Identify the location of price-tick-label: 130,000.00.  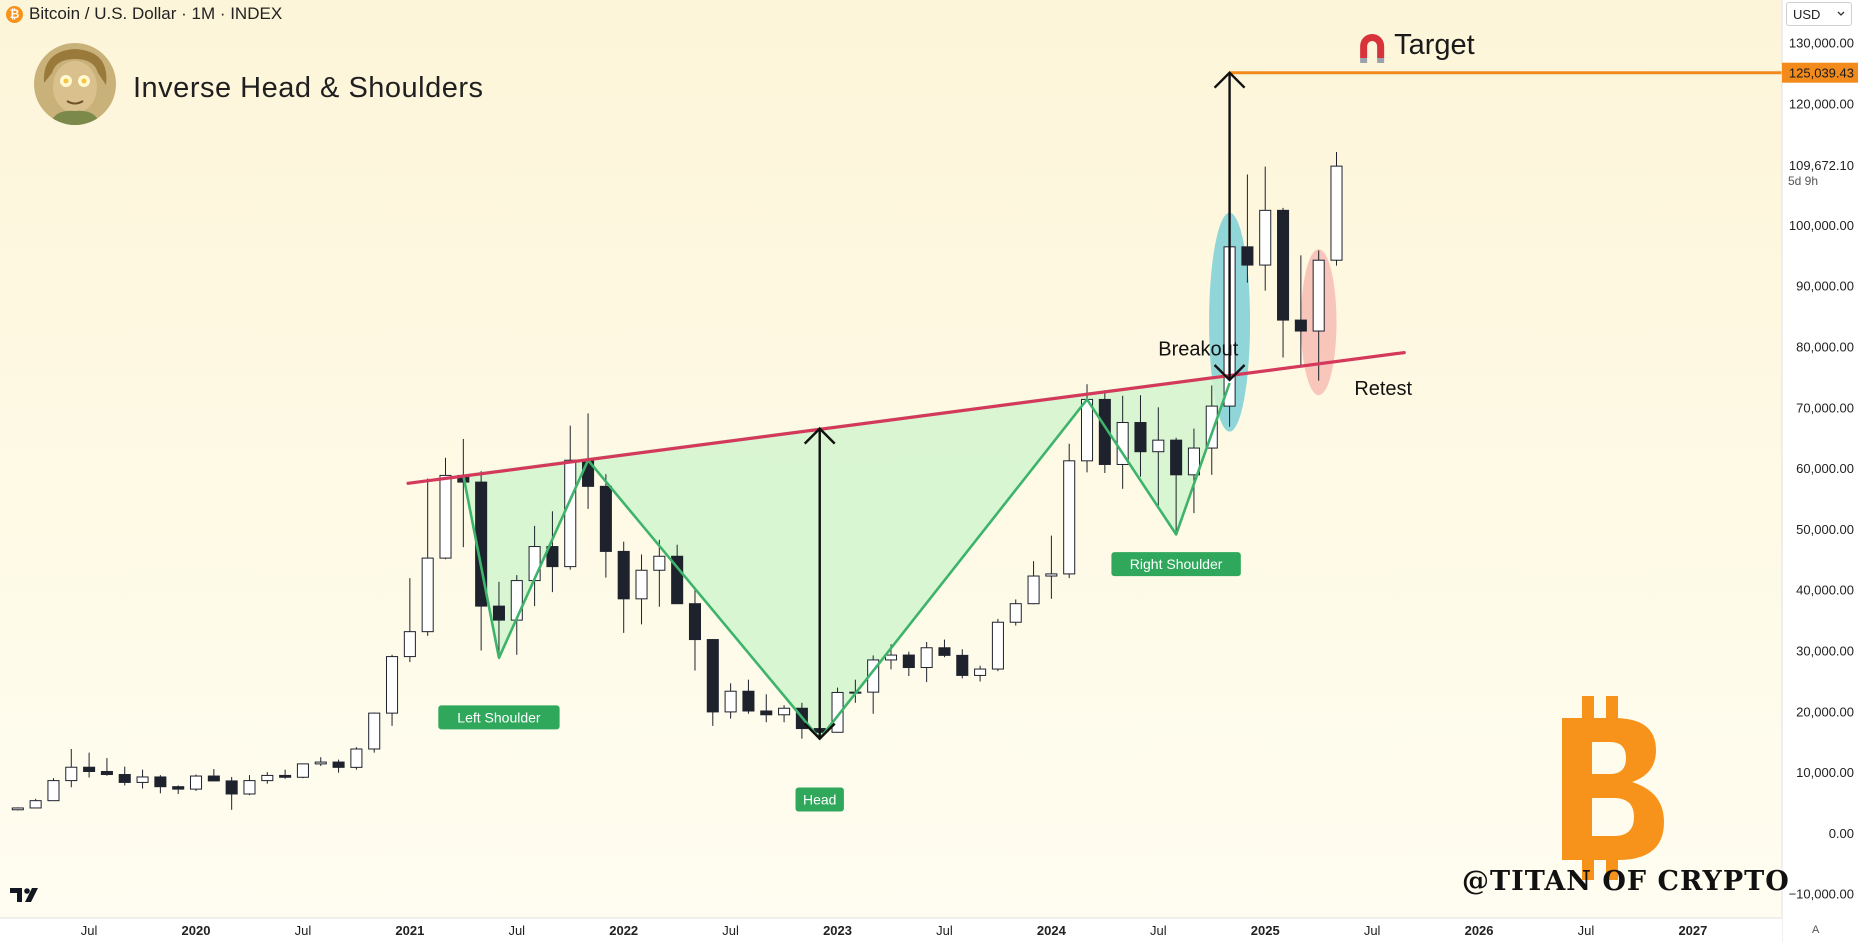
(1821, 43).